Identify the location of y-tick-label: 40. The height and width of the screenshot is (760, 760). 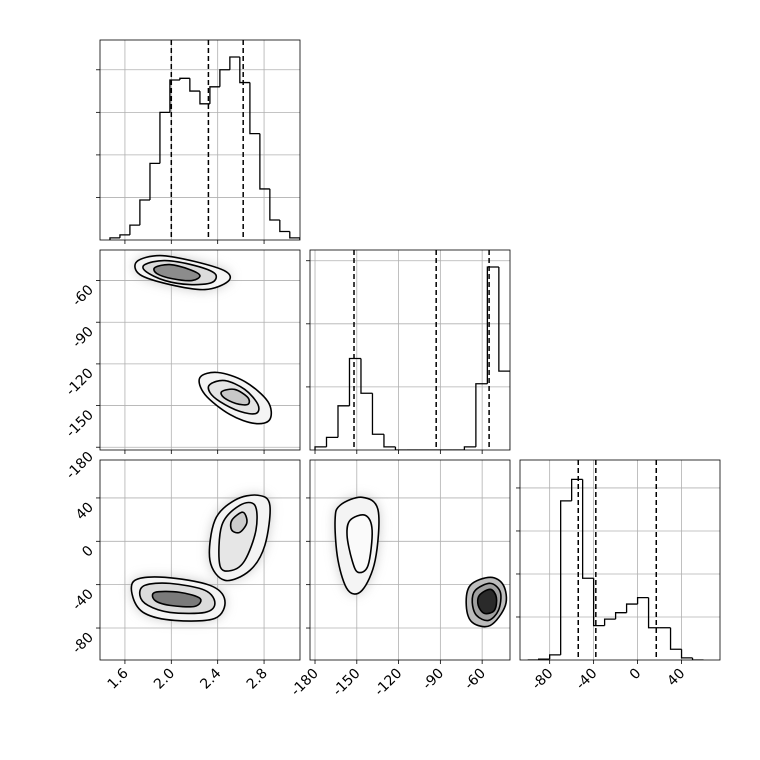
(85, 511).